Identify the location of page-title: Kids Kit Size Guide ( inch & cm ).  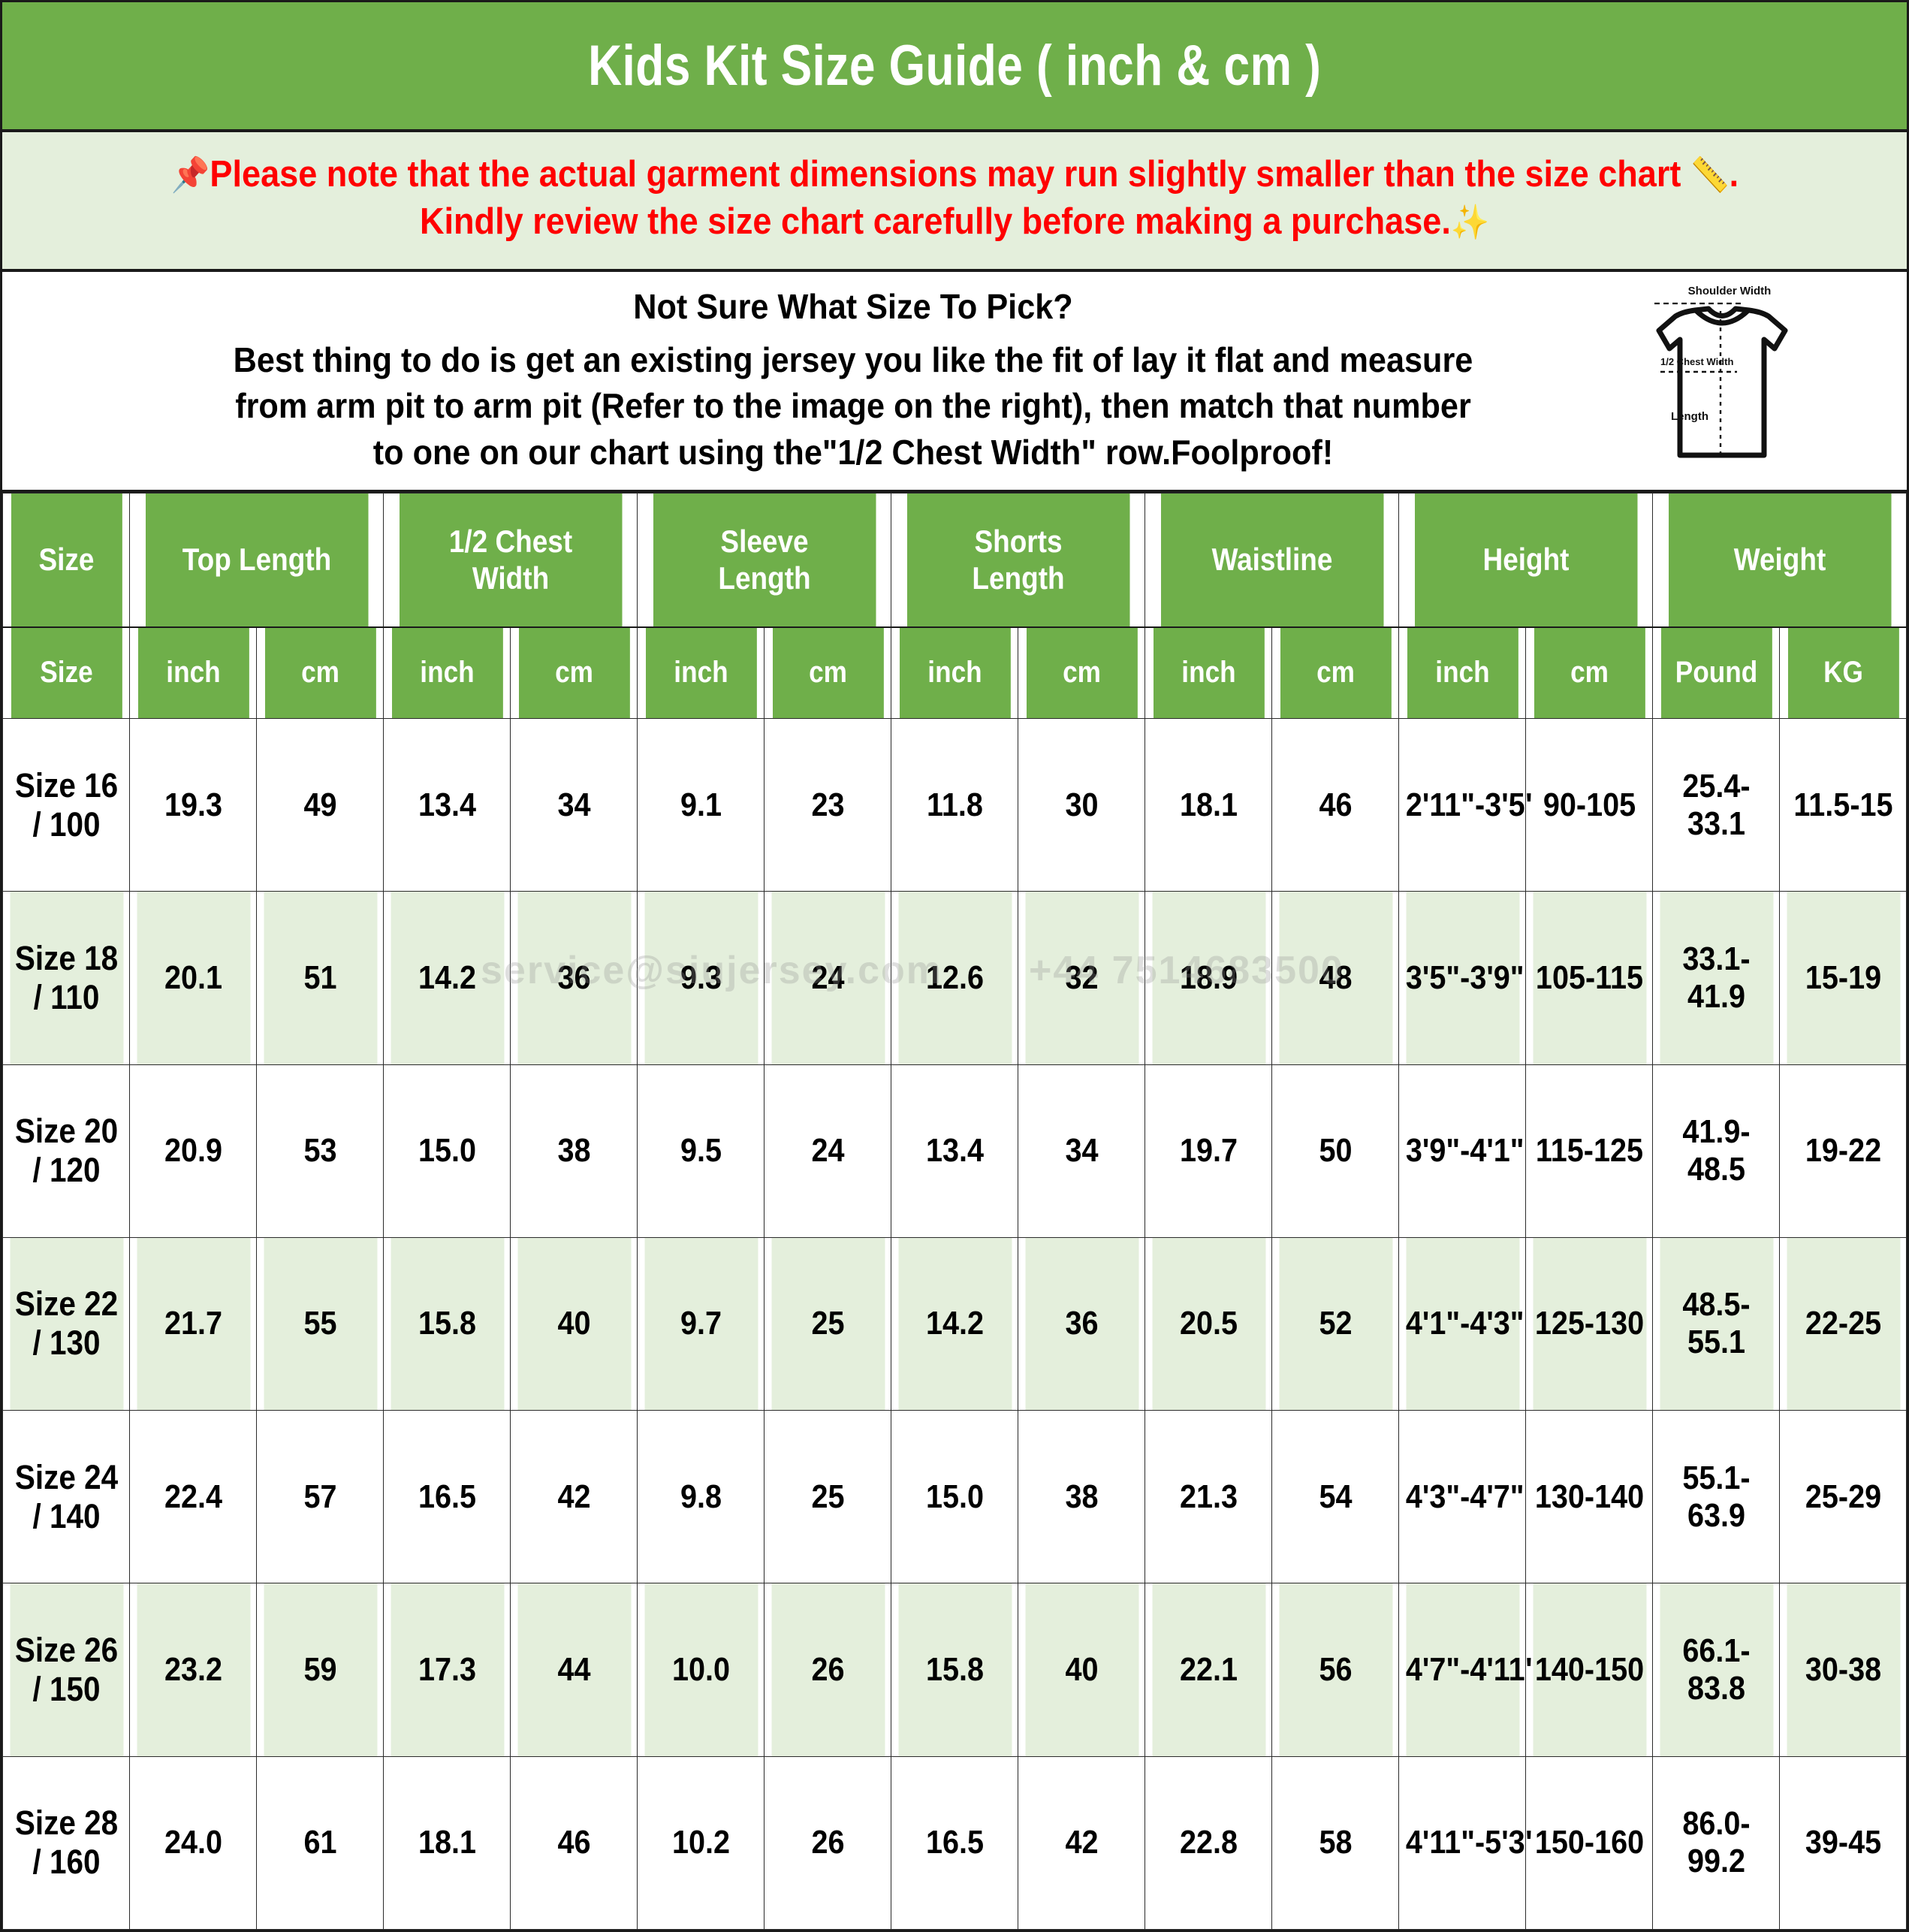
(954, 66).